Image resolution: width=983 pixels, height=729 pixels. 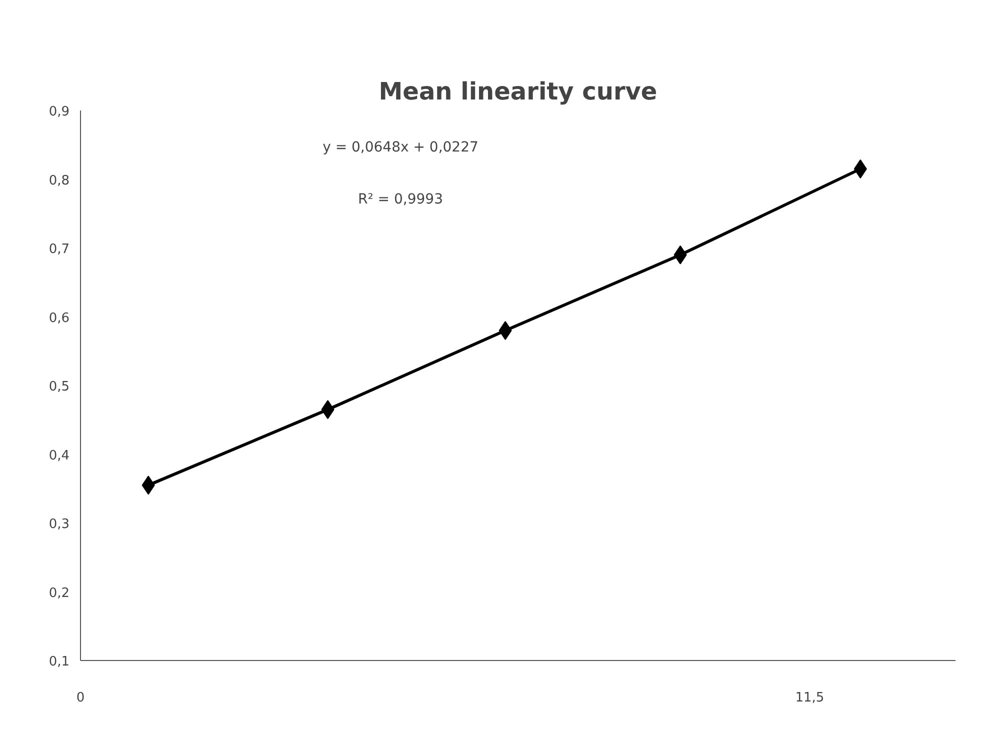 What do you see at coordinates (59, 249) in the screenshot?
I see `y-tick-label: 0,7` at bounding box center [59, 249].